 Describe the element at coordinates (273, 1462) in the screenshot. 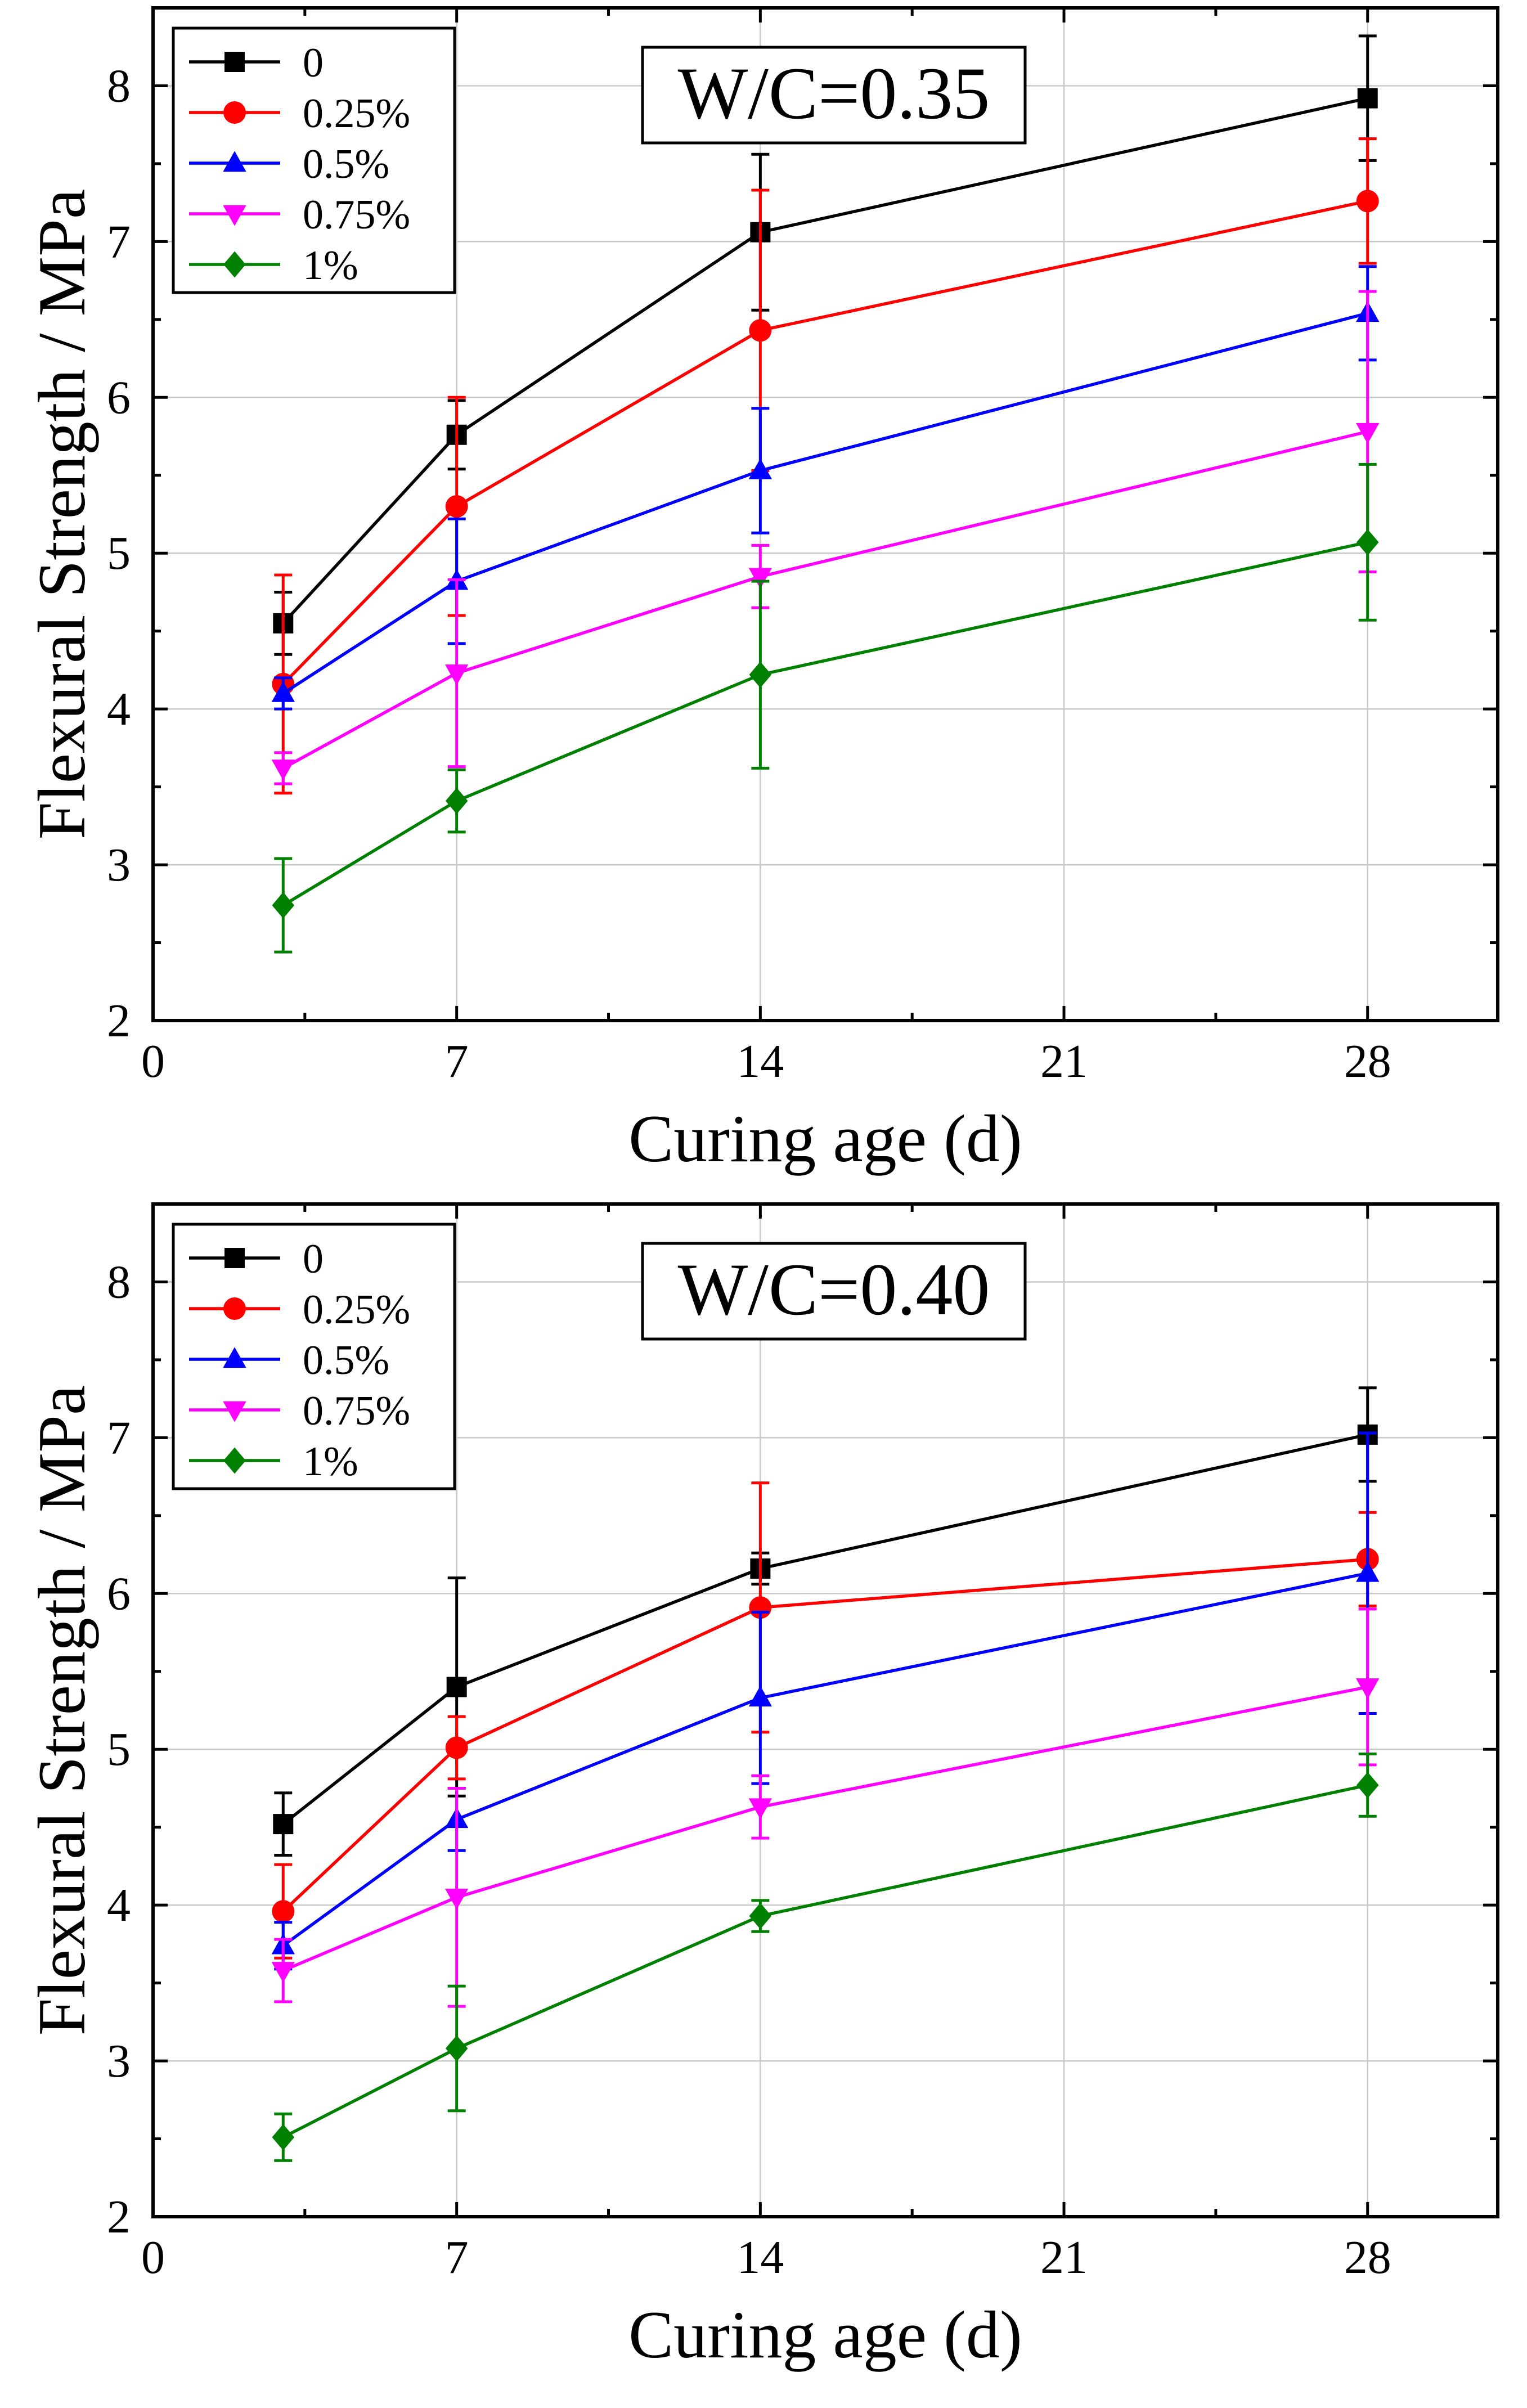

I see `legend-entry: 1%` at that location.